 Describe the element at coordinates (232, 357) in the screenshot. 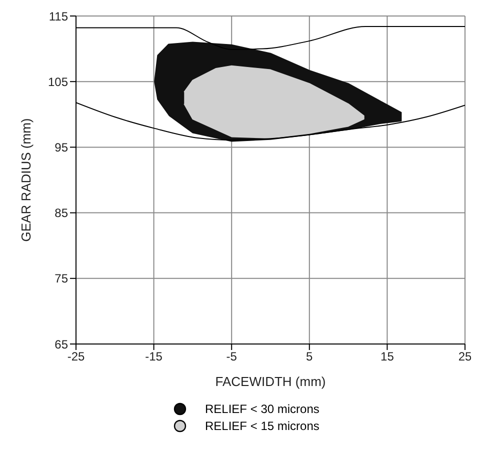

I see `x-tick-label: -5` at that location.